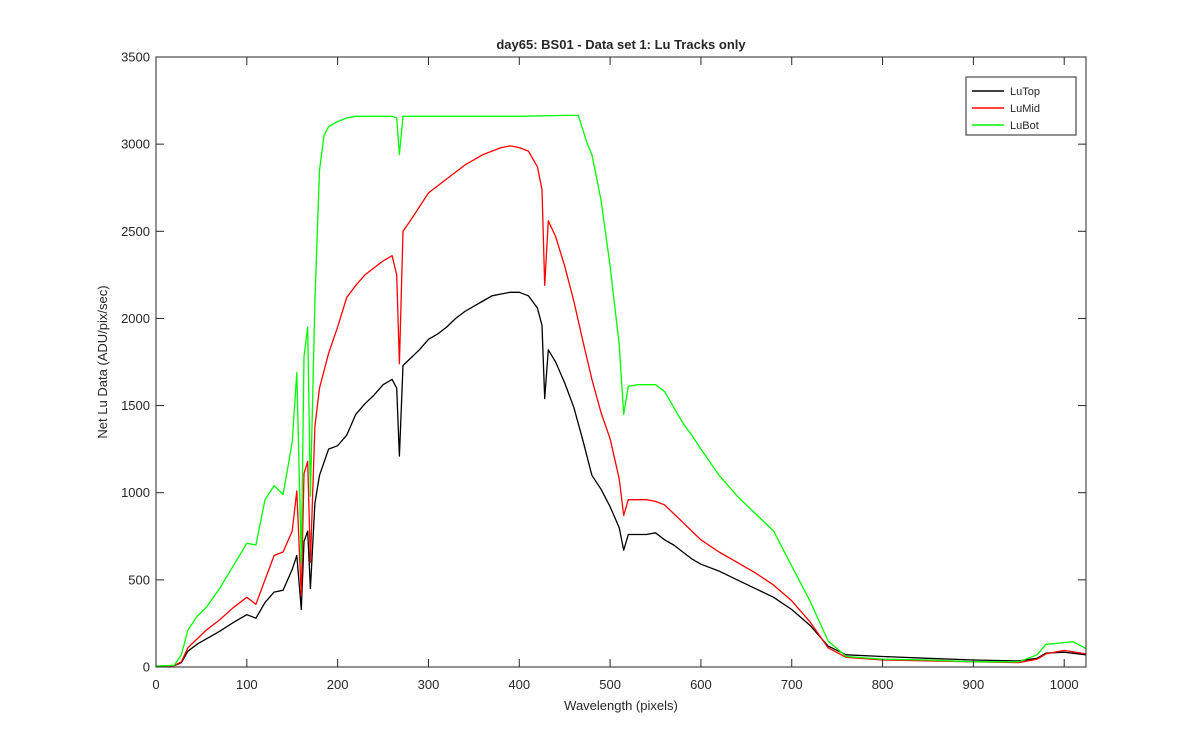  What do you see at coordinates (792, 684) in the screenshot?
I see `x-tick-label: 700` at bounding box center [792, 684].